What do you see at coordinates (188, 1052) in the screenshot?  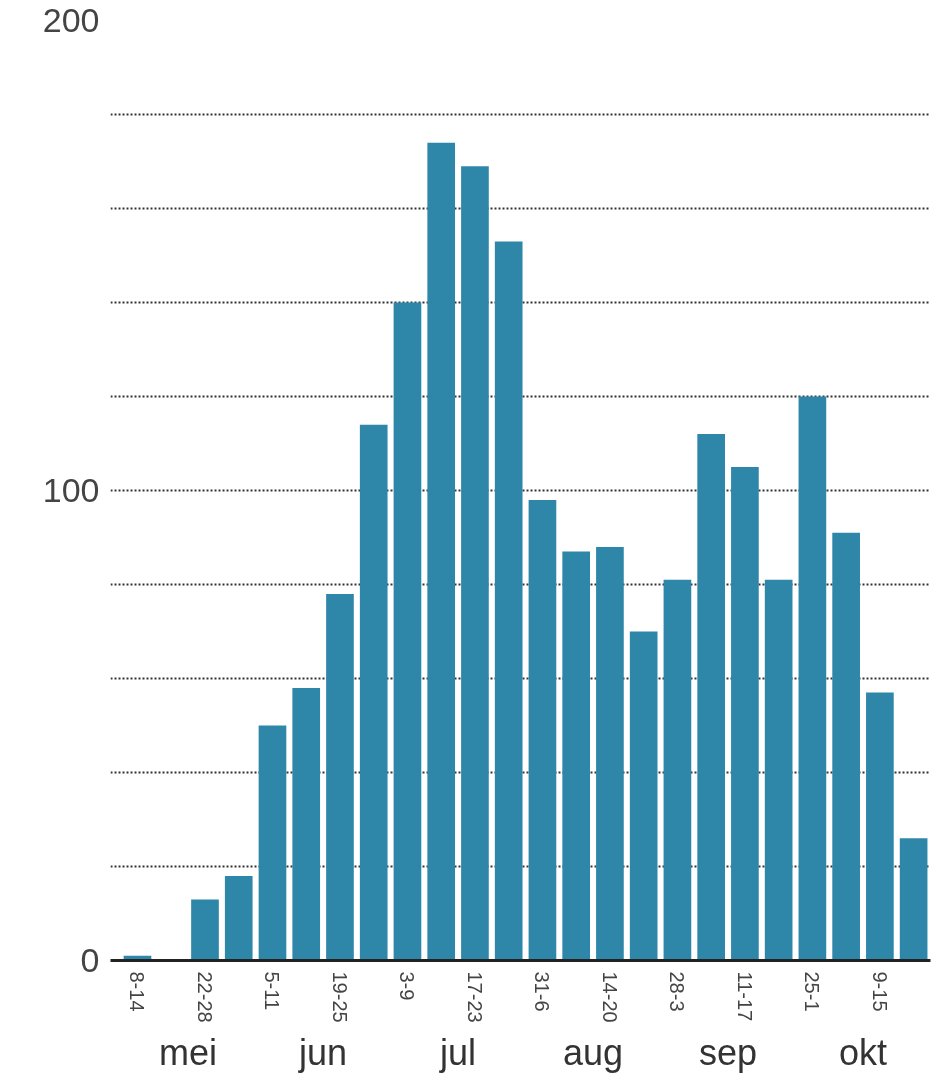 I see `text: mei` at bounding box center [188, 1052].